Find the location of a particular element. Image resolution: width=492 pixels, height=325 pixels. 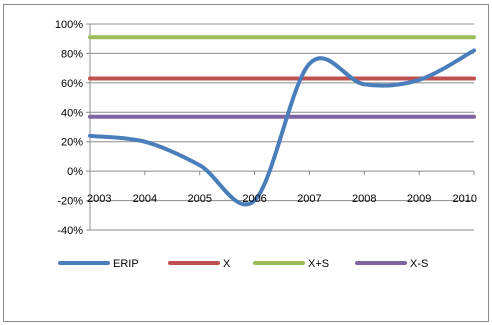

x-tick-label-4: 2007 is located at coordinates (309, 199).